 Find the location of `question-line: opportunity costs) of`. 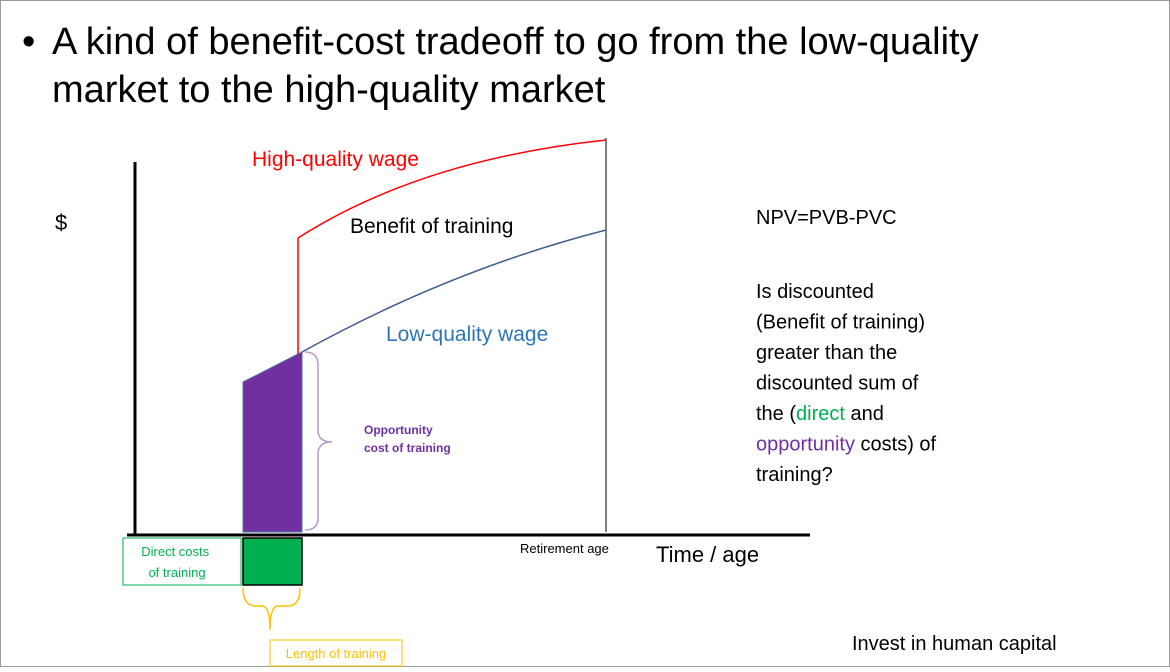

question-line: opportunity costs) of is located at coordinates (846, 445).